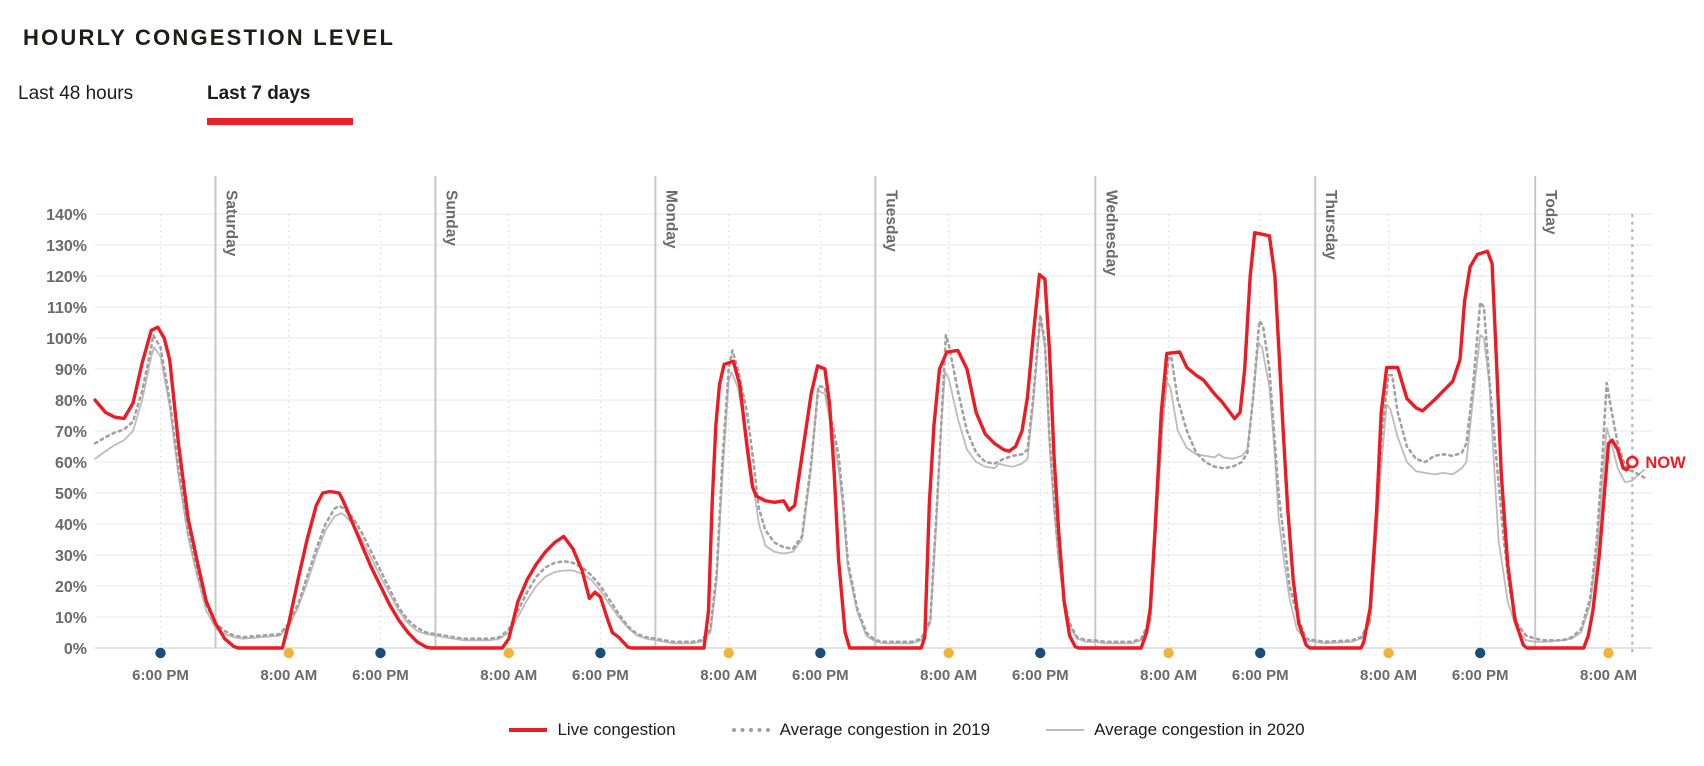 The height and width of the screenshot is (766, 1704). Describe the element at coordinates (71, 618) in the screenshot. I see `y-tick-label: 10%` at that location.